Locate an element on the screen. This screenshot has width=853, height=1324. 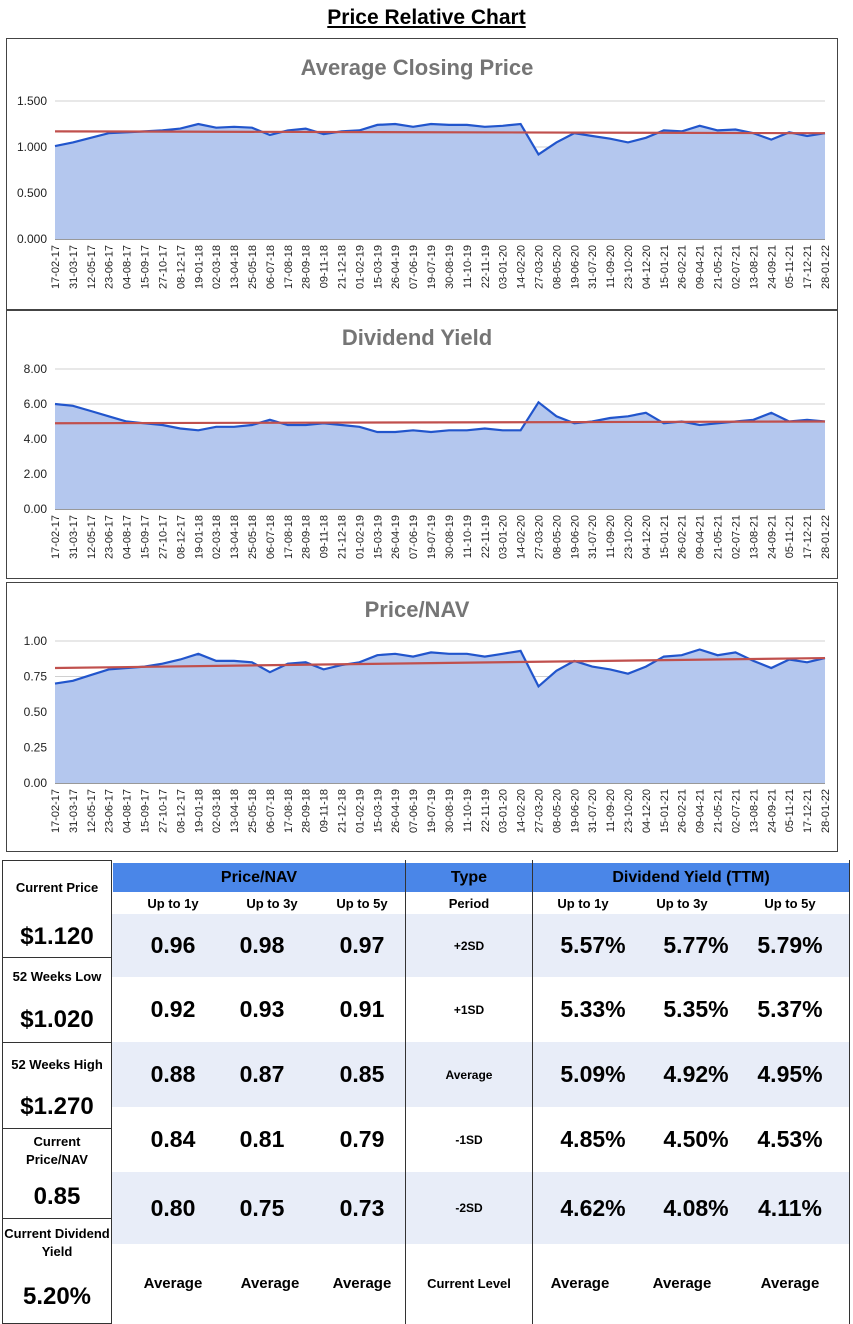
x-tick-label: 22-11-19 is located at coordinates (486, 266).